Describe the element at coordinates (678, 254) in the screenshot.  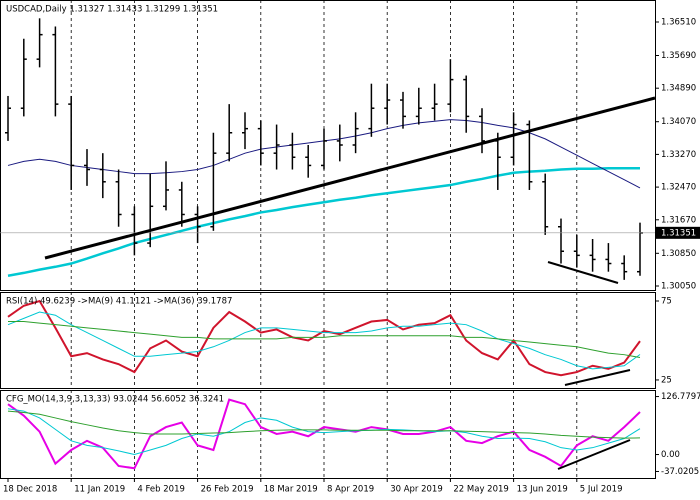
I see `y-tick-label: 1.30850` at that location.